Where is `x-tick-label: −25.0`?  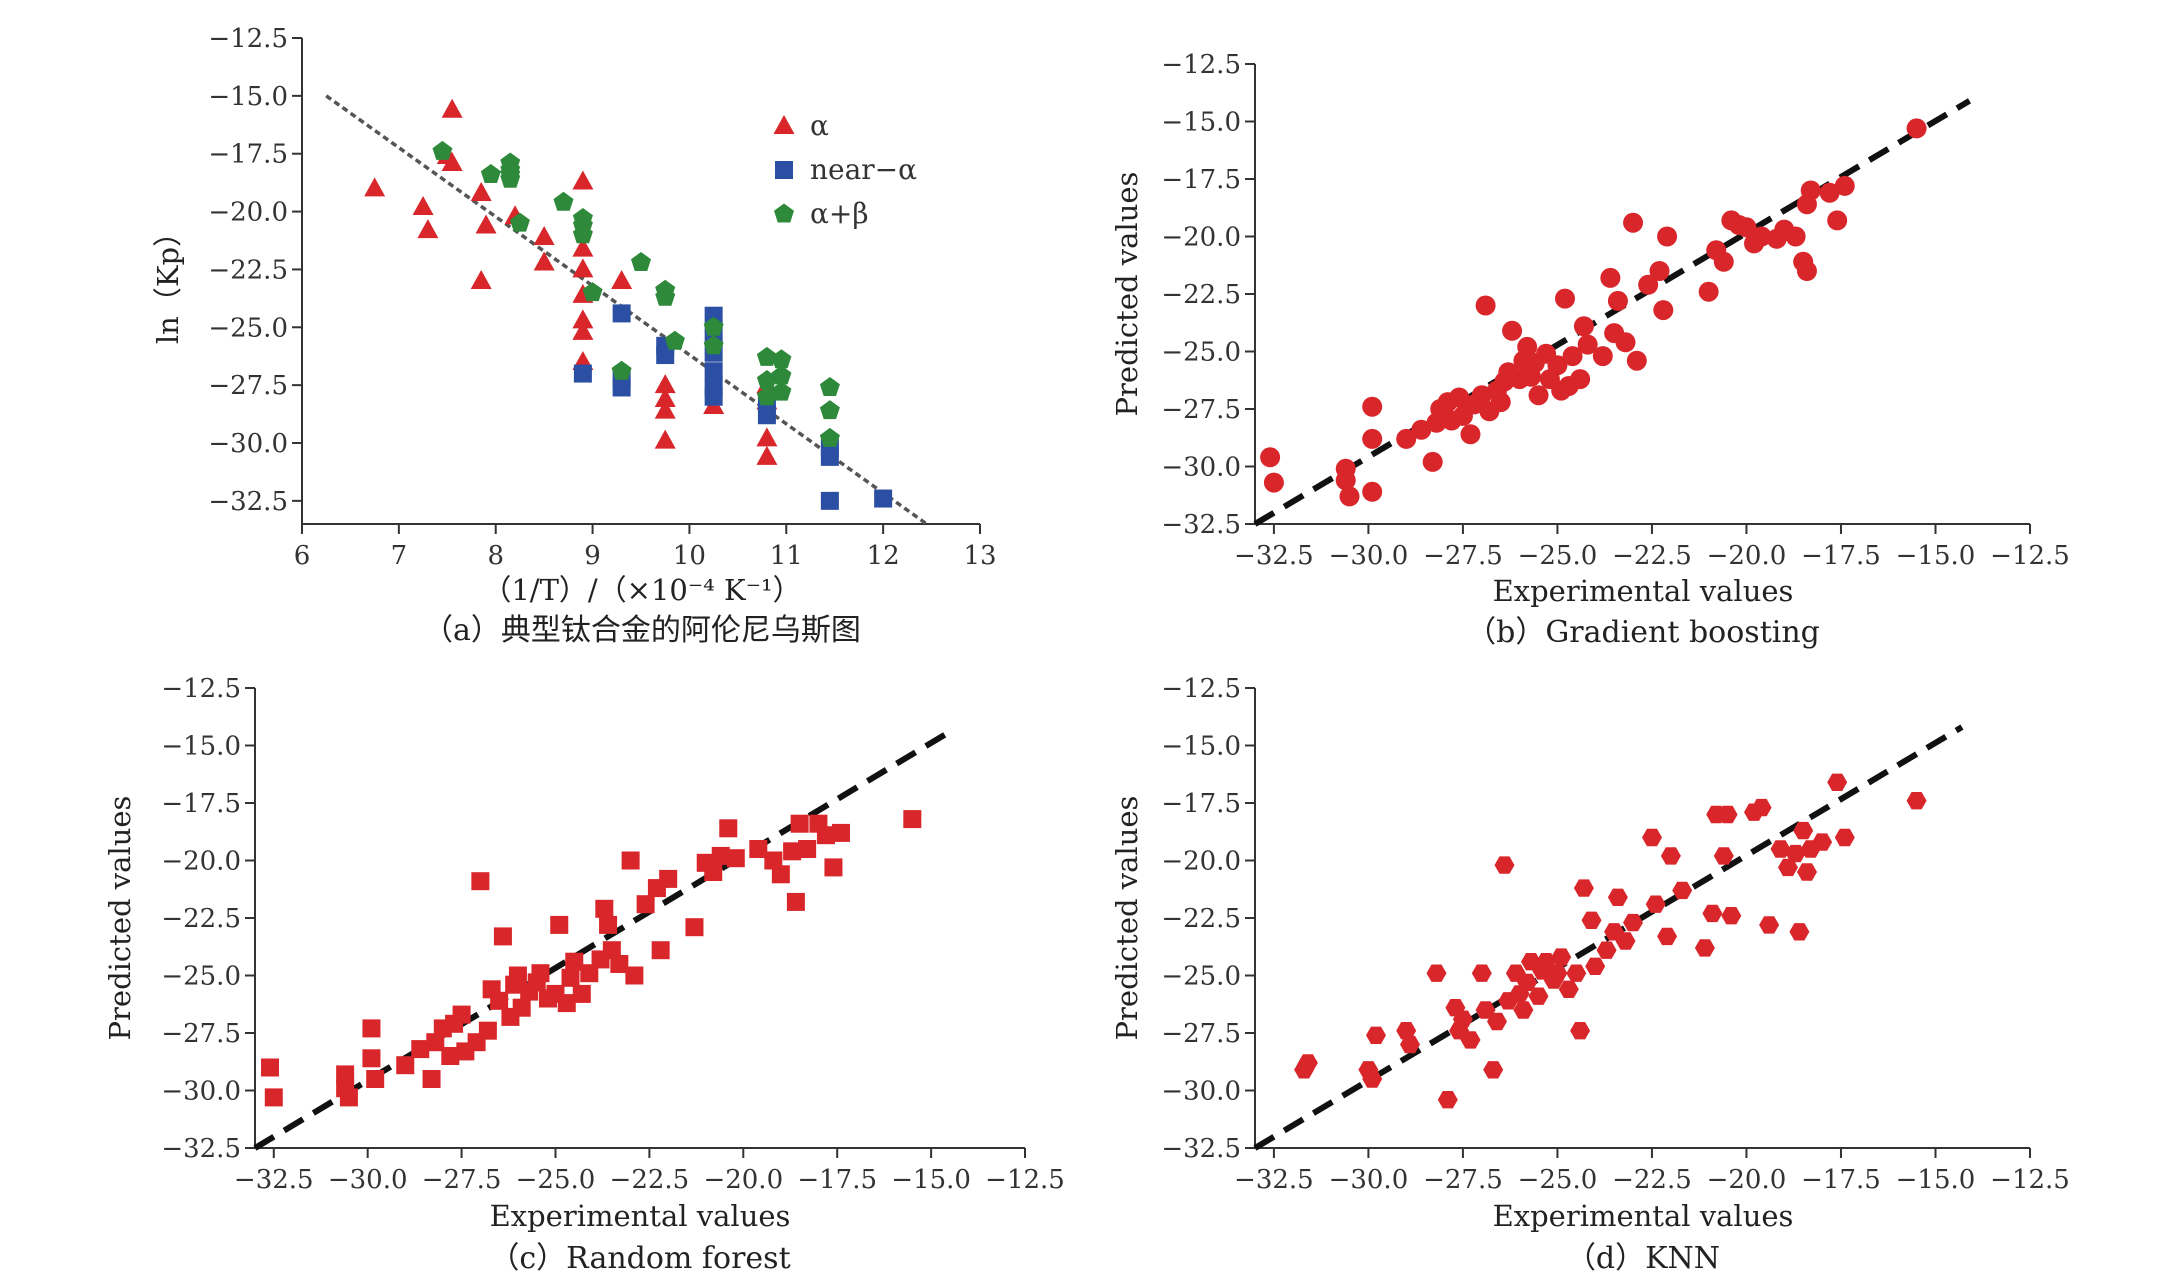 x-tick-label: −25.0 is located at coordinates (556, 1180).